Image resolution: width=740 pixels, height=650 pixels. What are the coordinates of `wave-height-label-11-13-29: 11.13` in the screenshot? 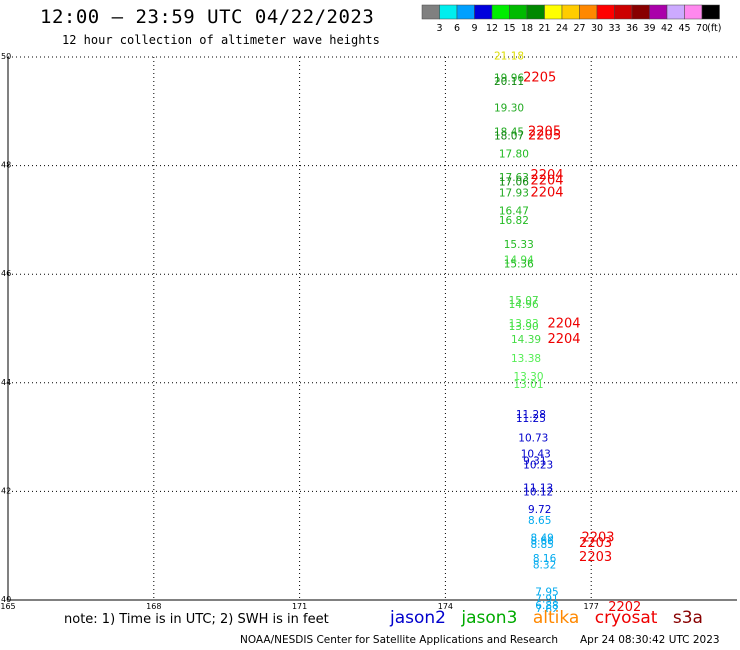 It's located at (538, 488).